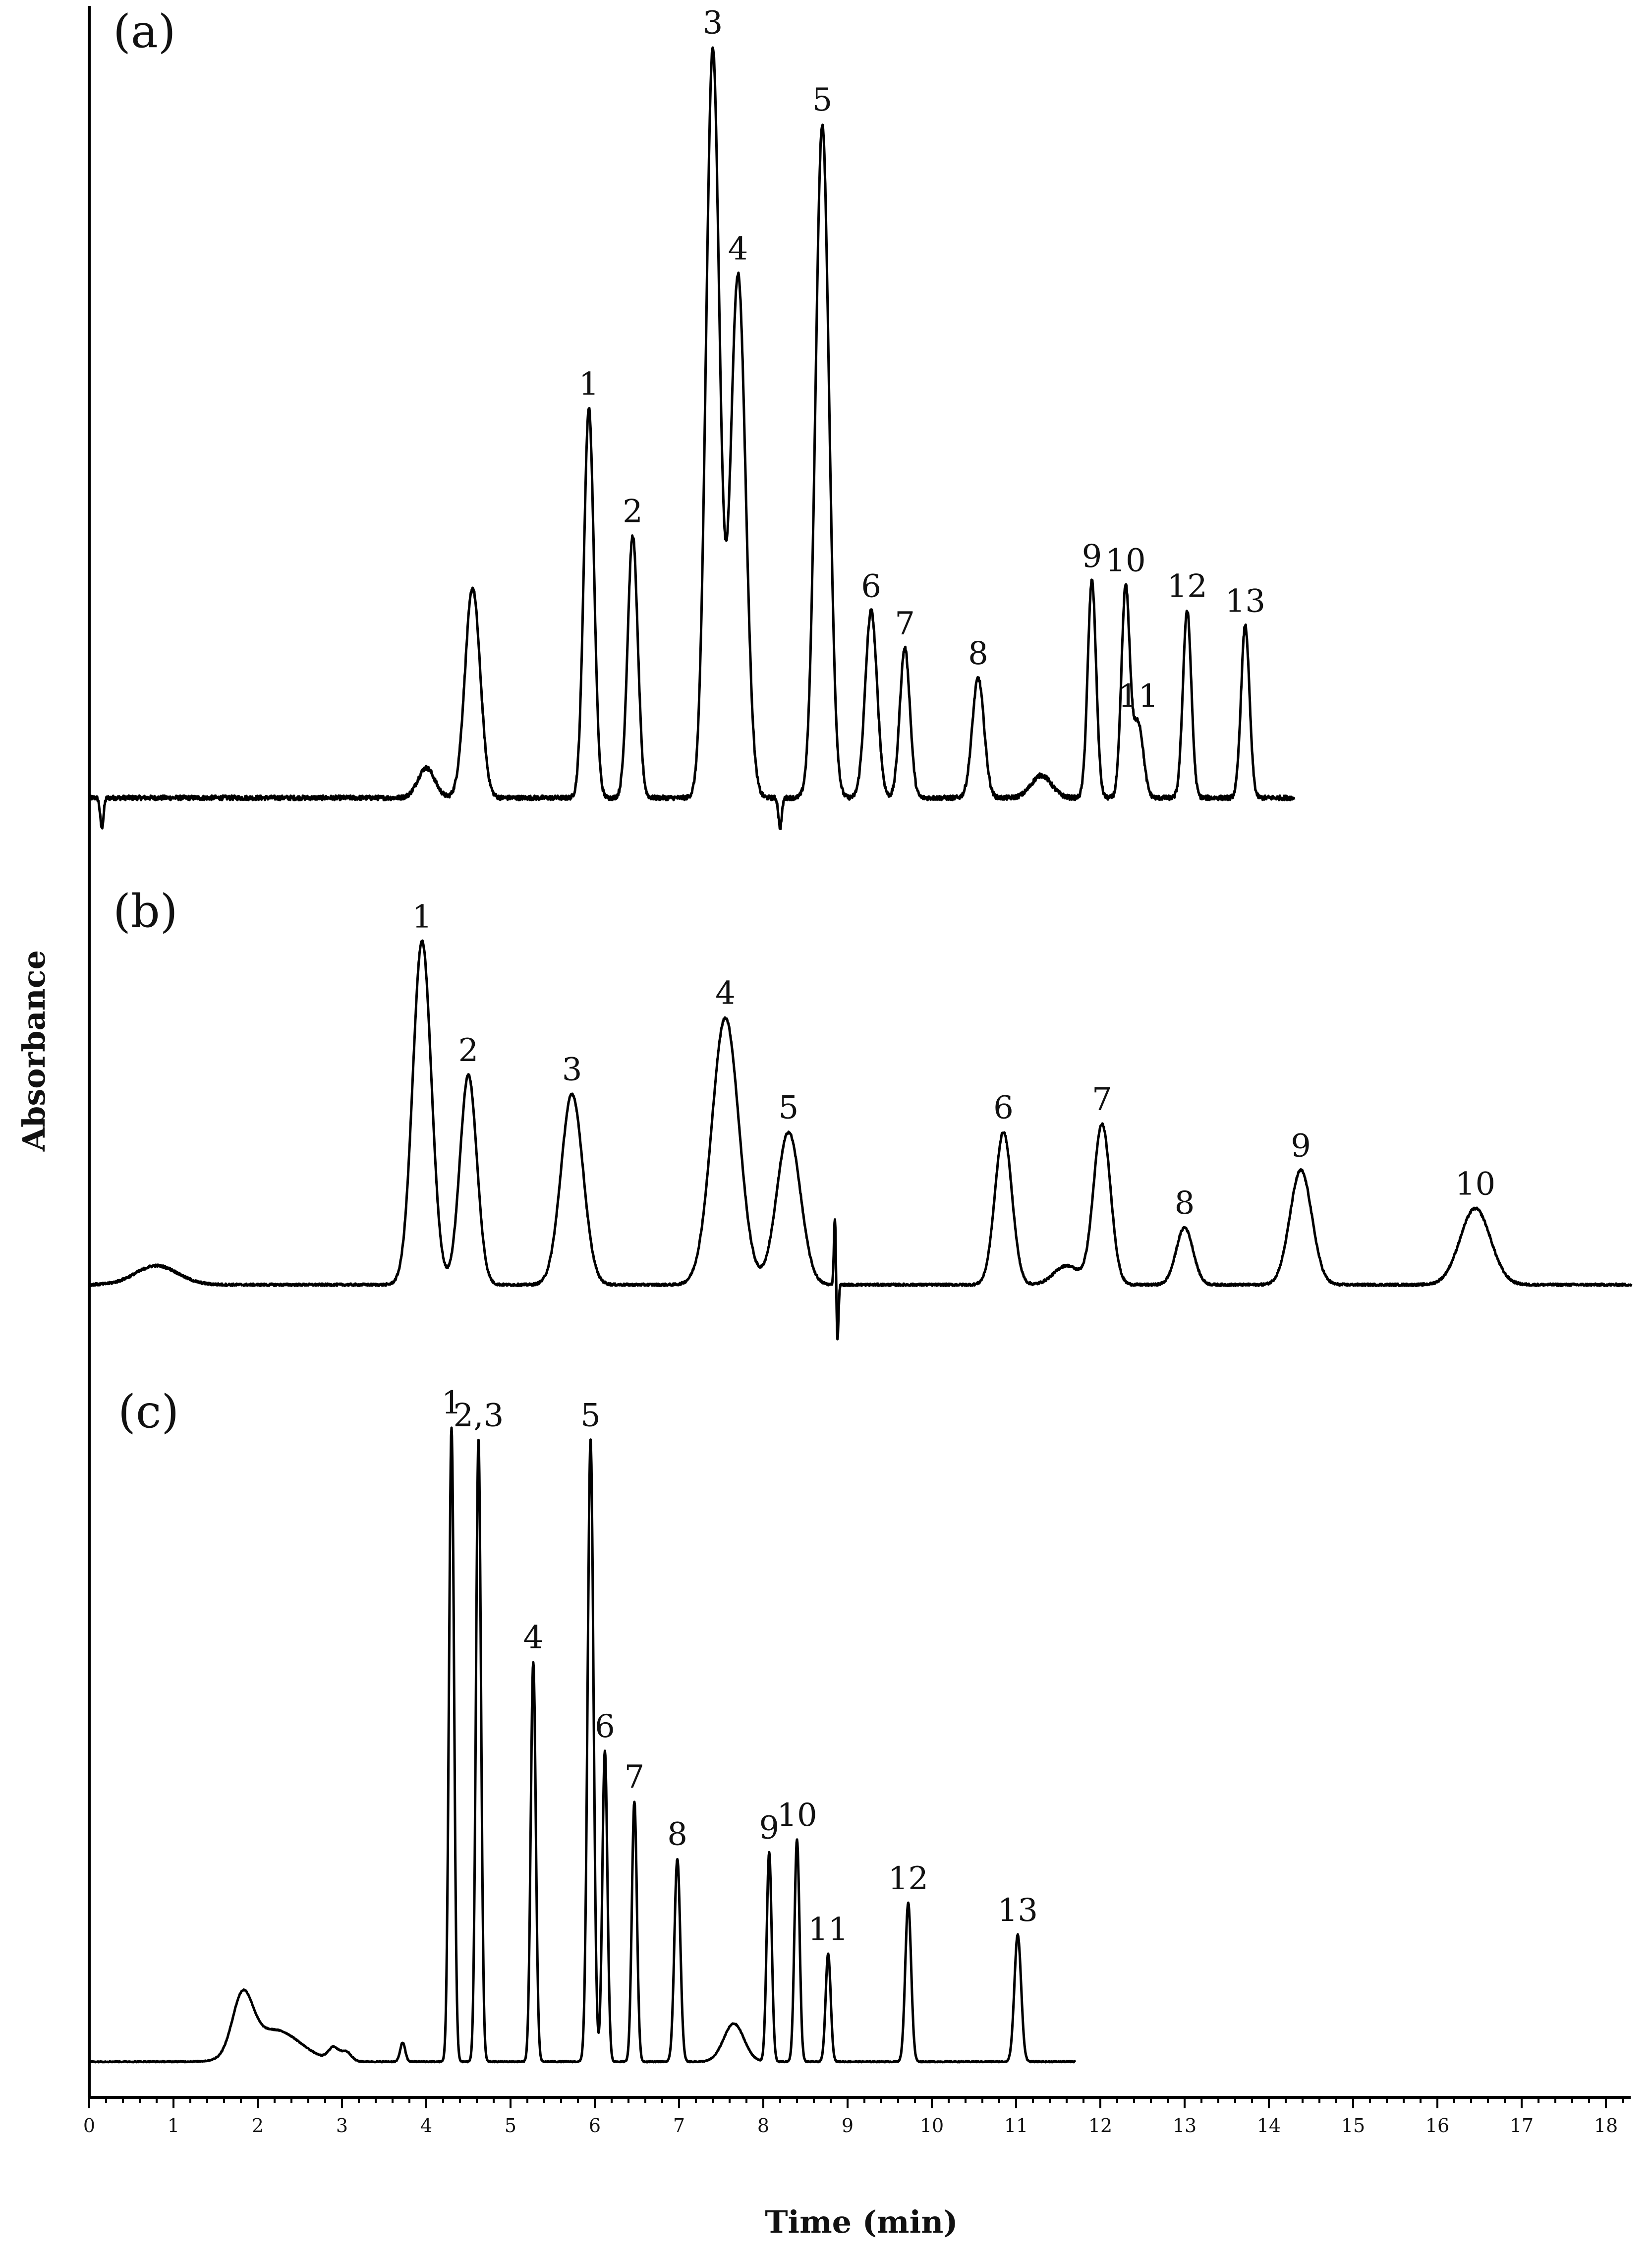 The height and width of the screenshot is (2252, 1652). What do you see at coordinates (1269, 2126) in the screenshot?
I see `x-tick-label: 14` at bounding box center [1269, 2126].